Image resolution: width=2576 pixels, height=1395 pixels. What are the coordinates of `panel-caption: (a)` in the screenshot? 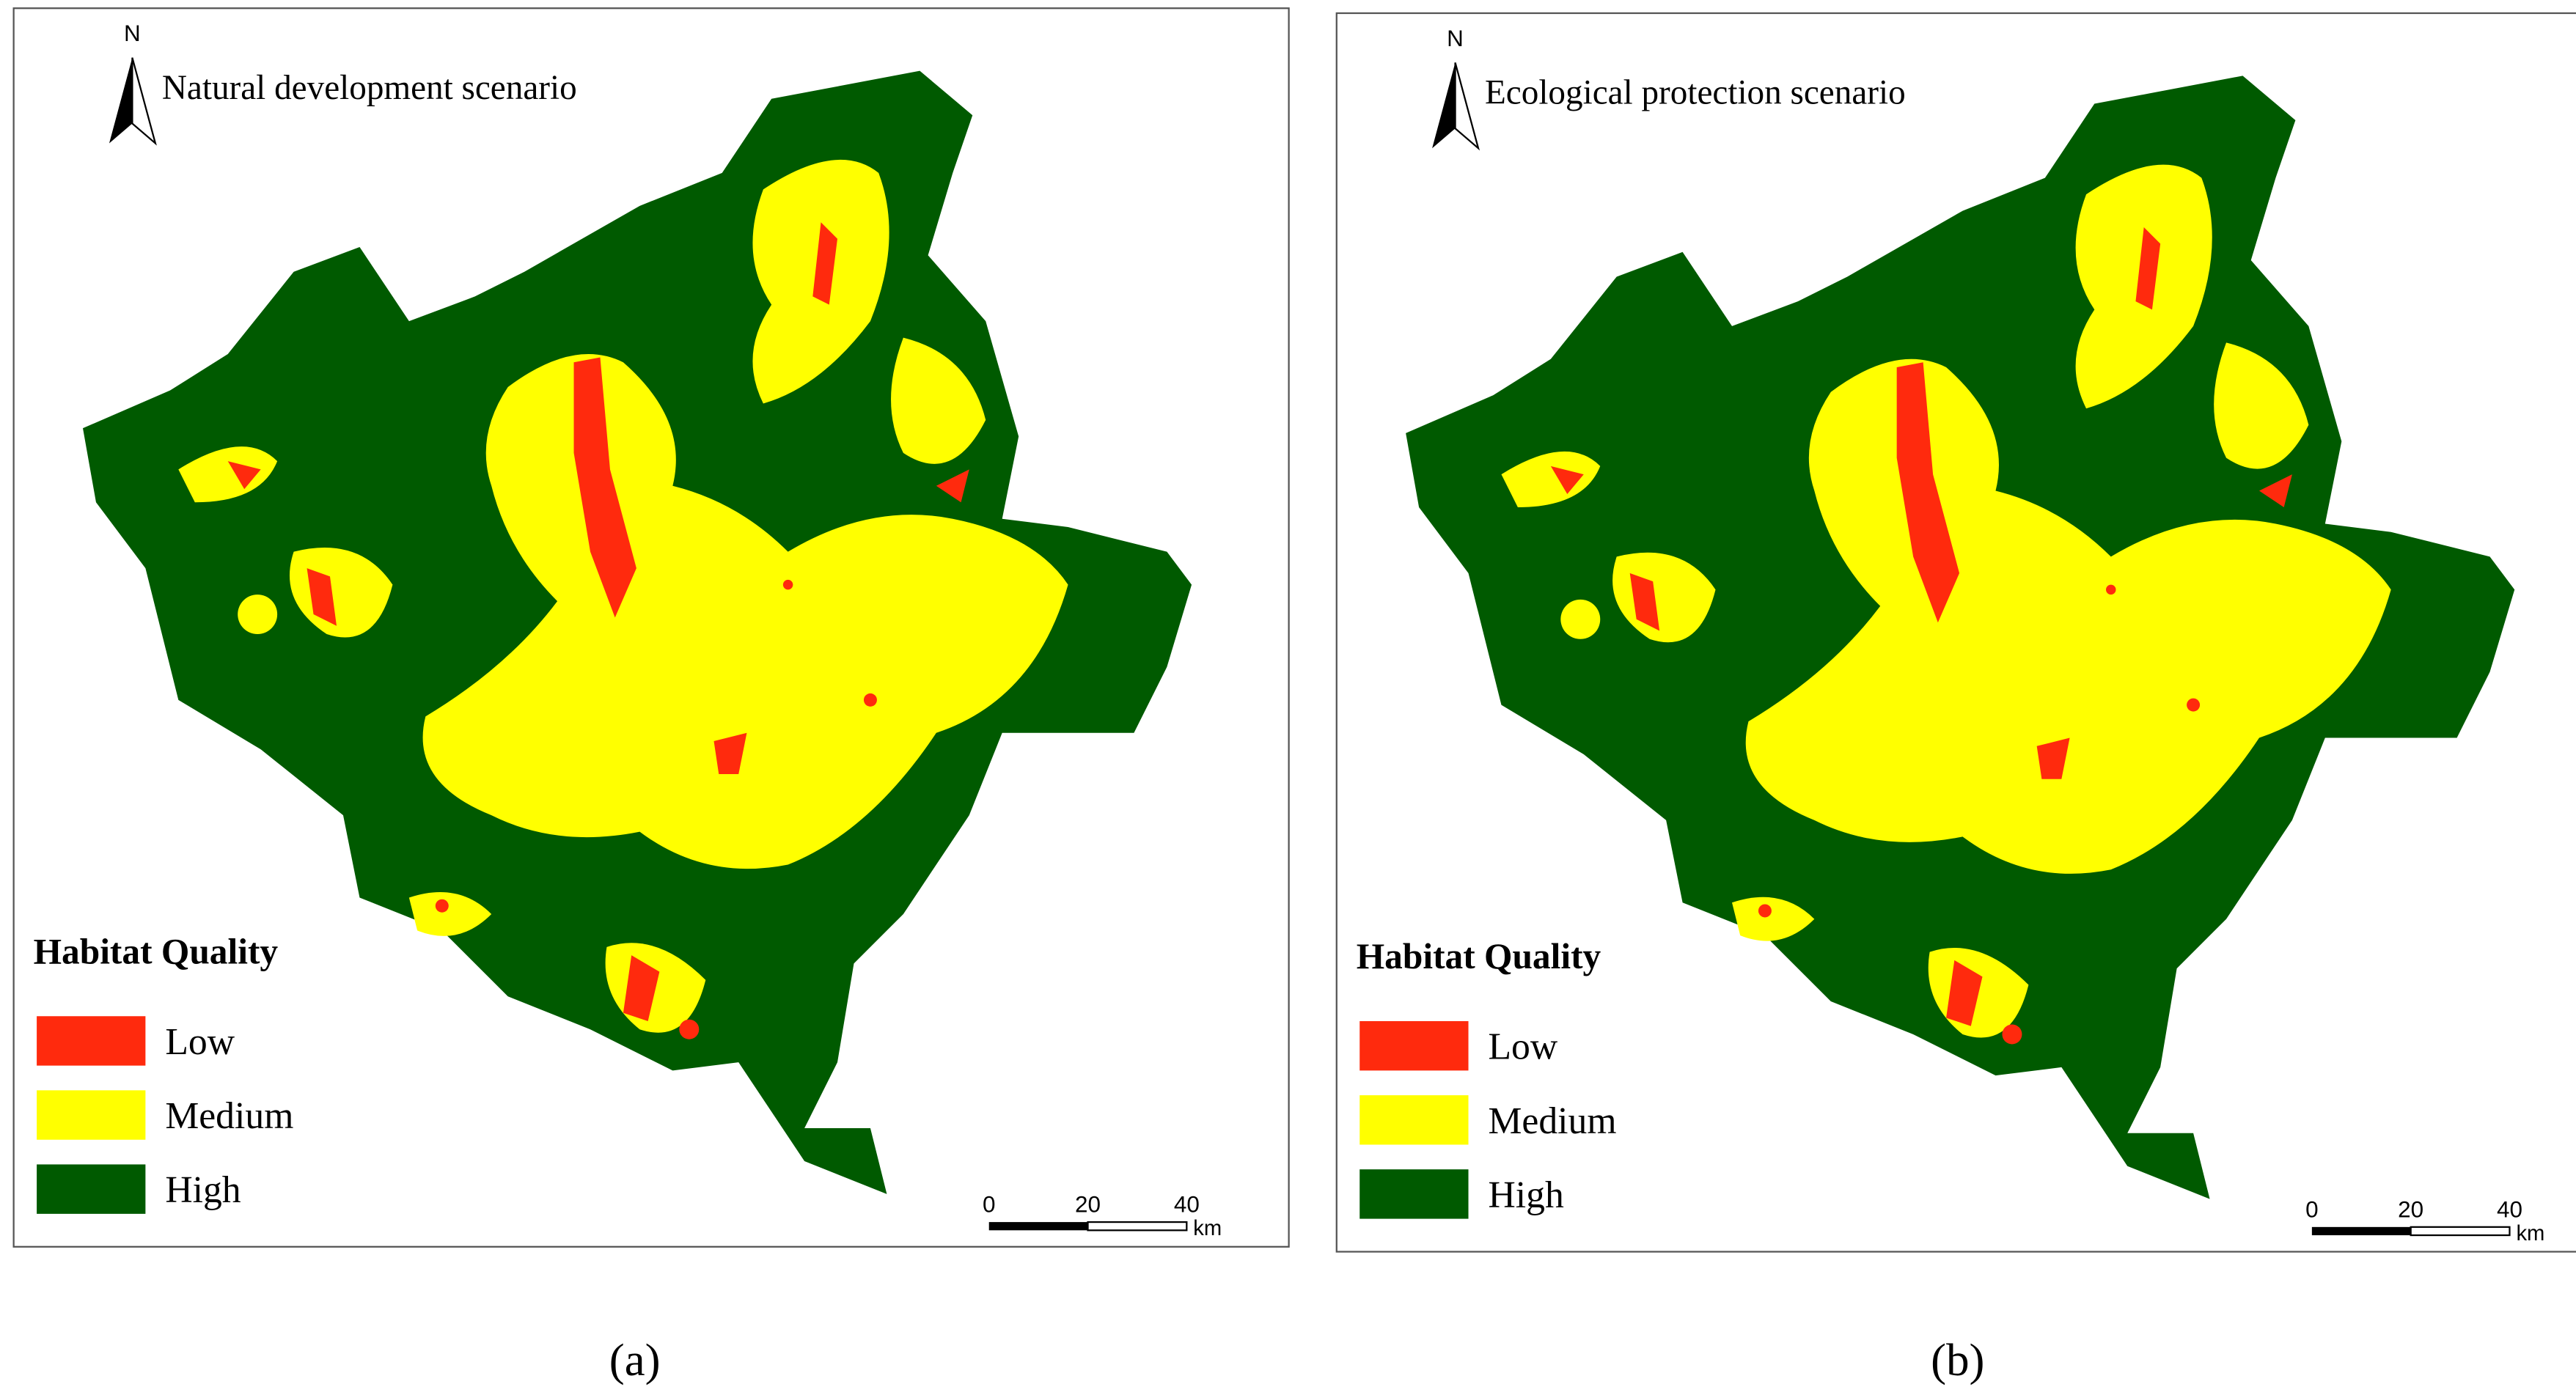 It's located at (635, 1359).